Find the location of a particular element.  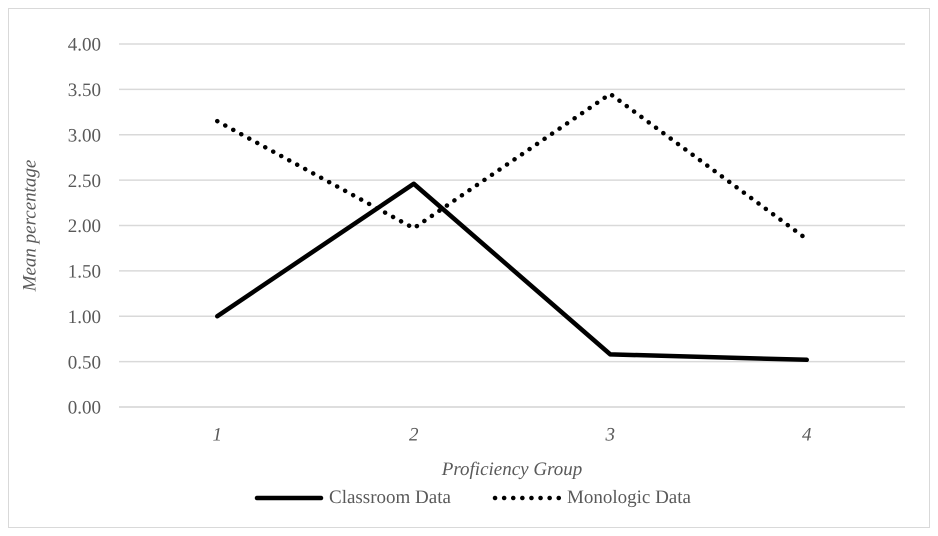

y-tick-label: 3.50 is located at coordinates (84, 91).